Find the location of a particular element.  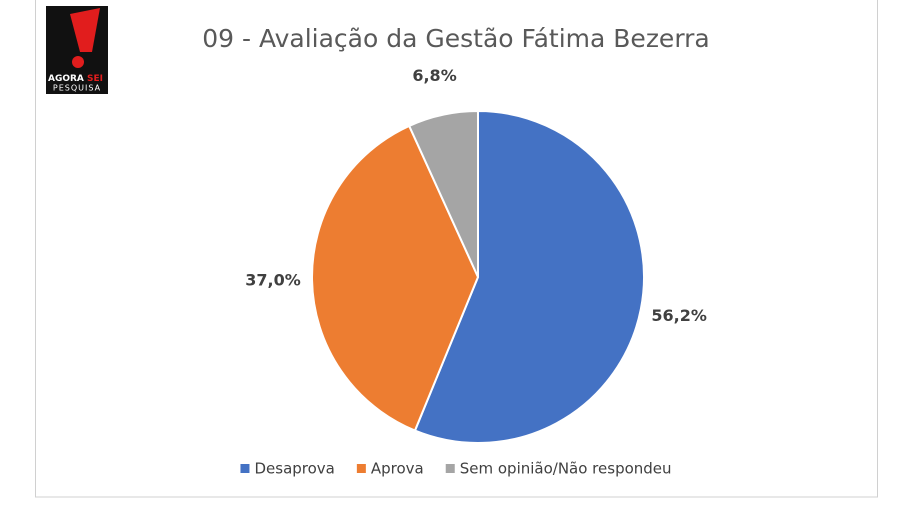

logo-brand-2: SEI is located at coordinates (95, 79).